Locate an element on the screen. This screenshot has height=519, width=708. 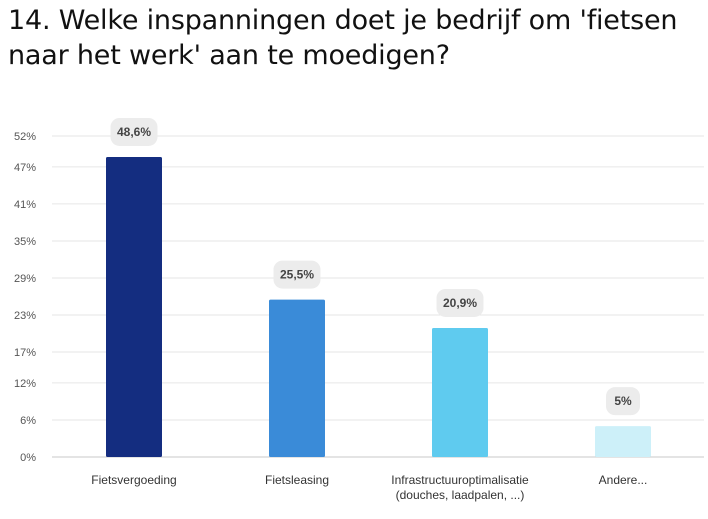
data-label: 20,9% is located at coordinates (460, 303).